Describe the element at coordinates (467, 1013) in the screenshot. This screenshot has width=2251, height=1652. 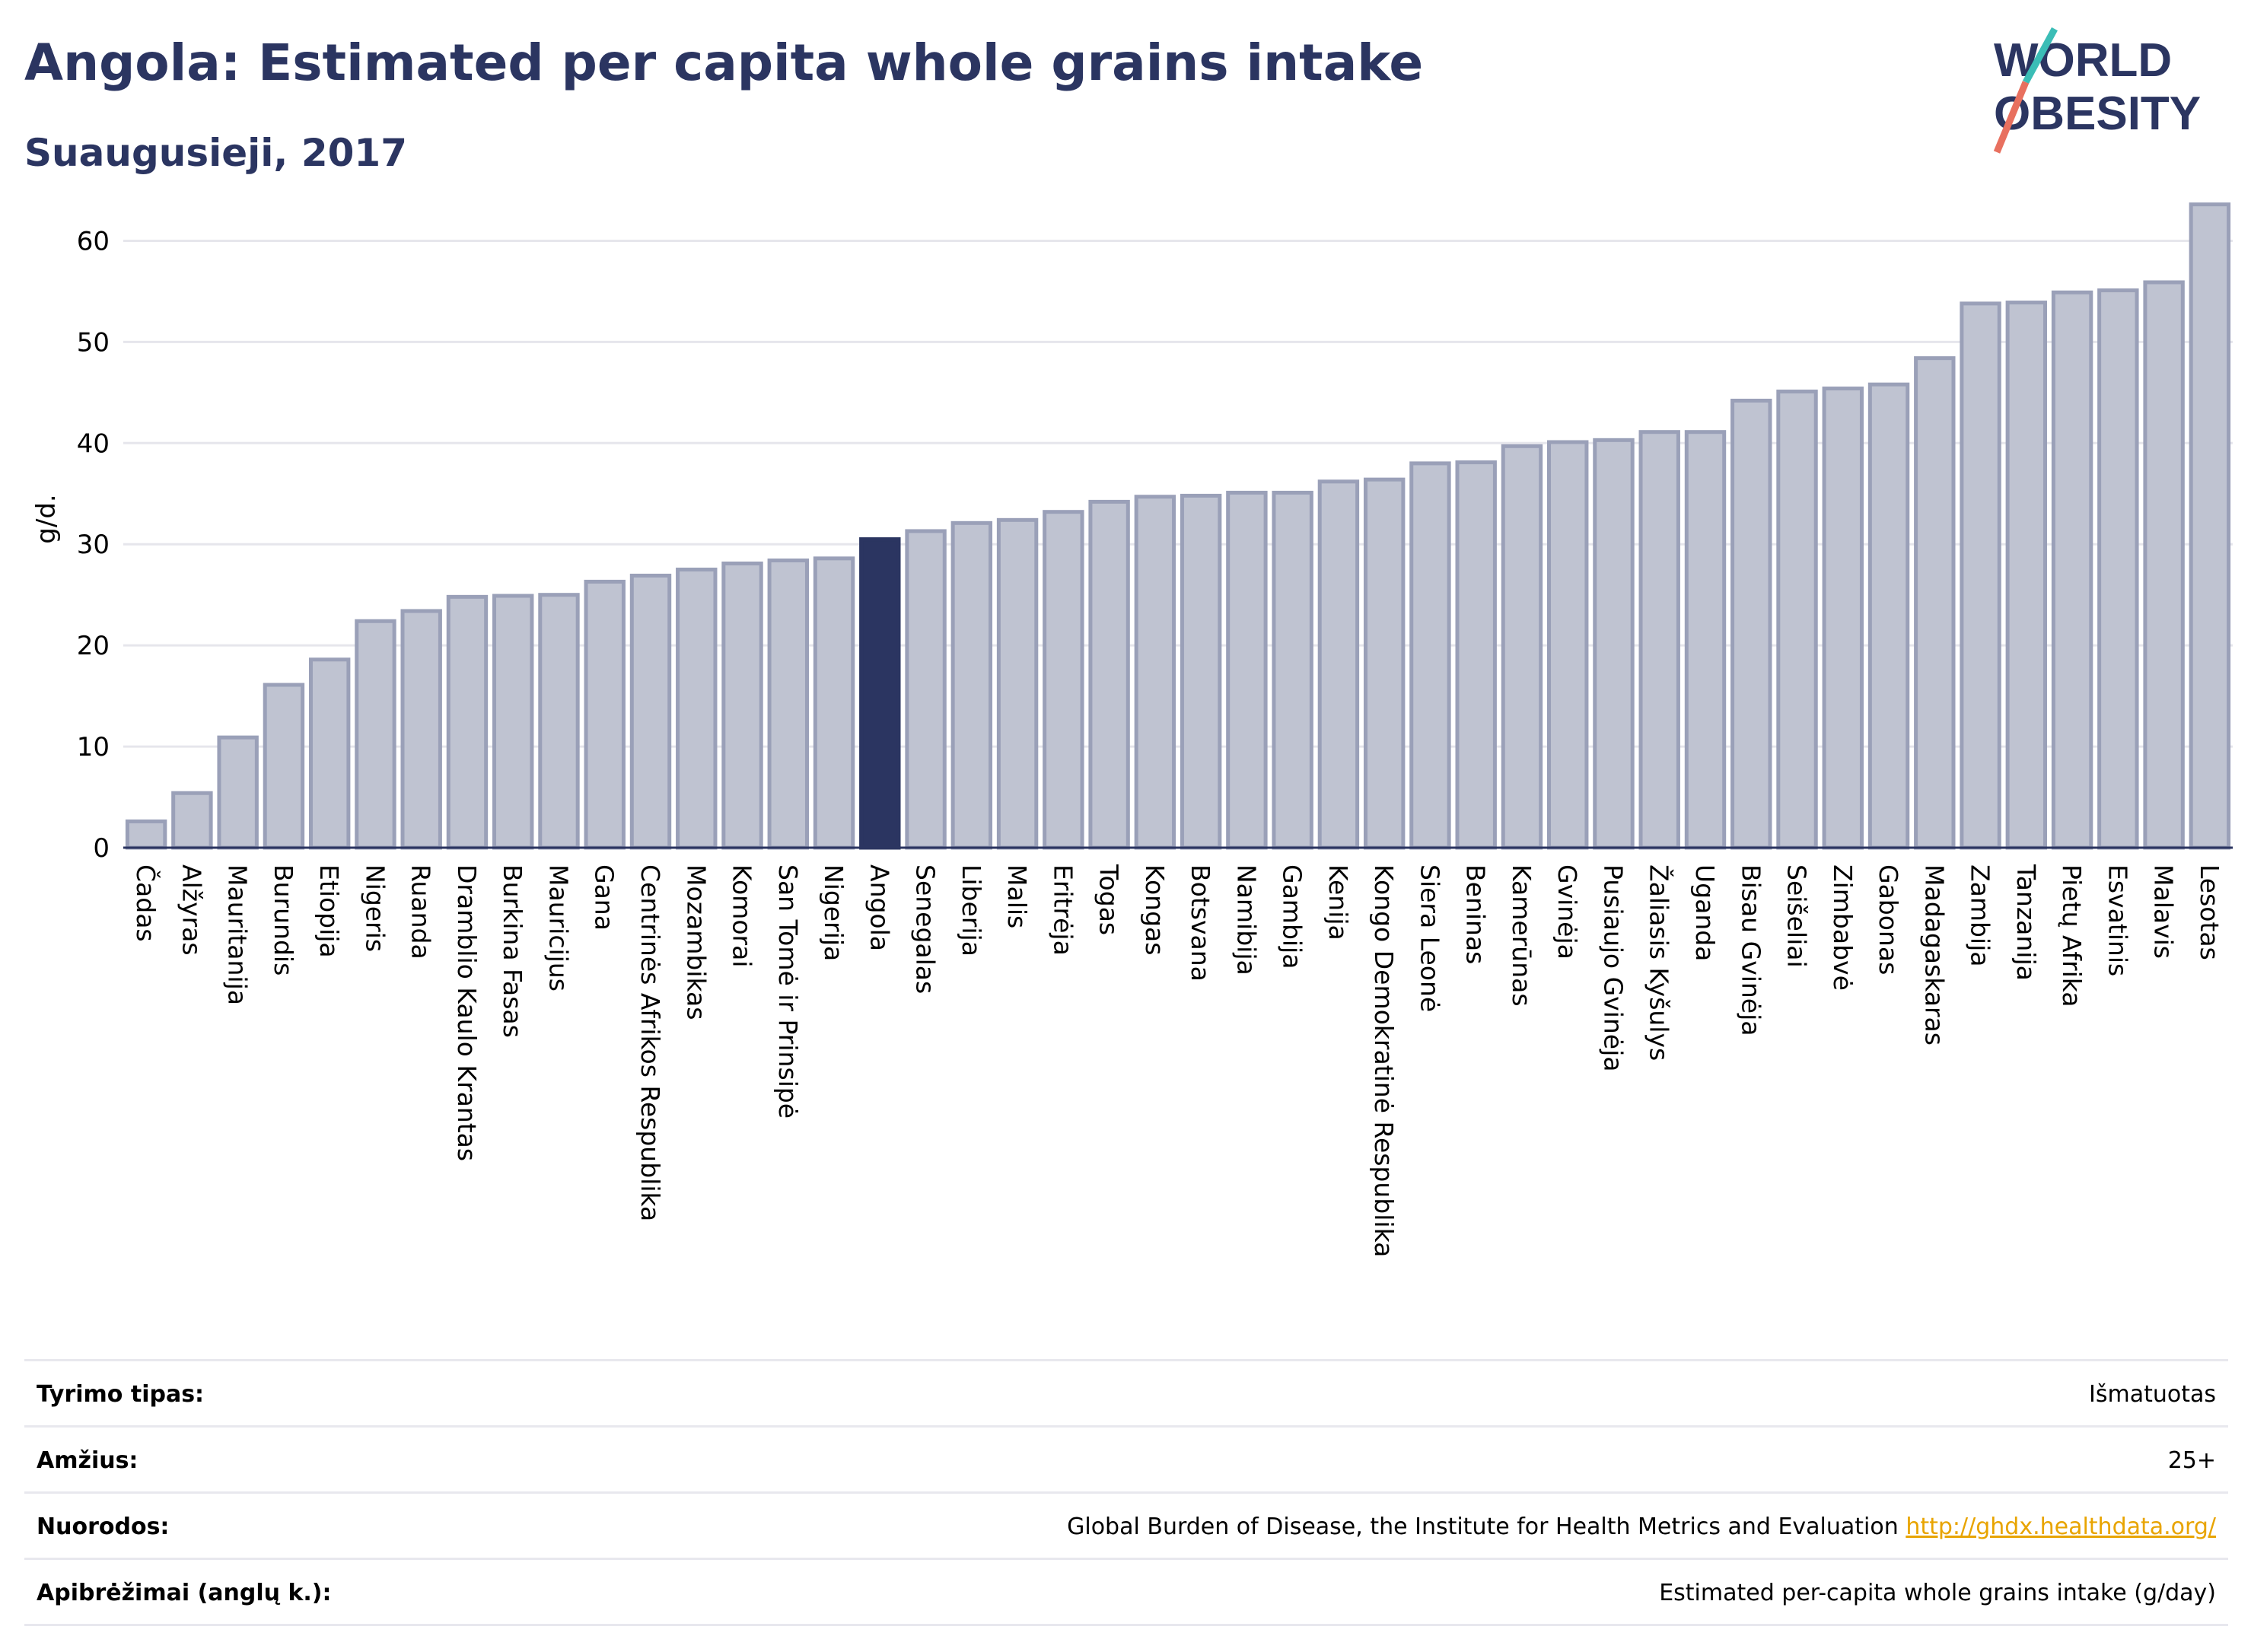
I see `x-tick-label: Dramblio Kaulo Krantas` at that location.